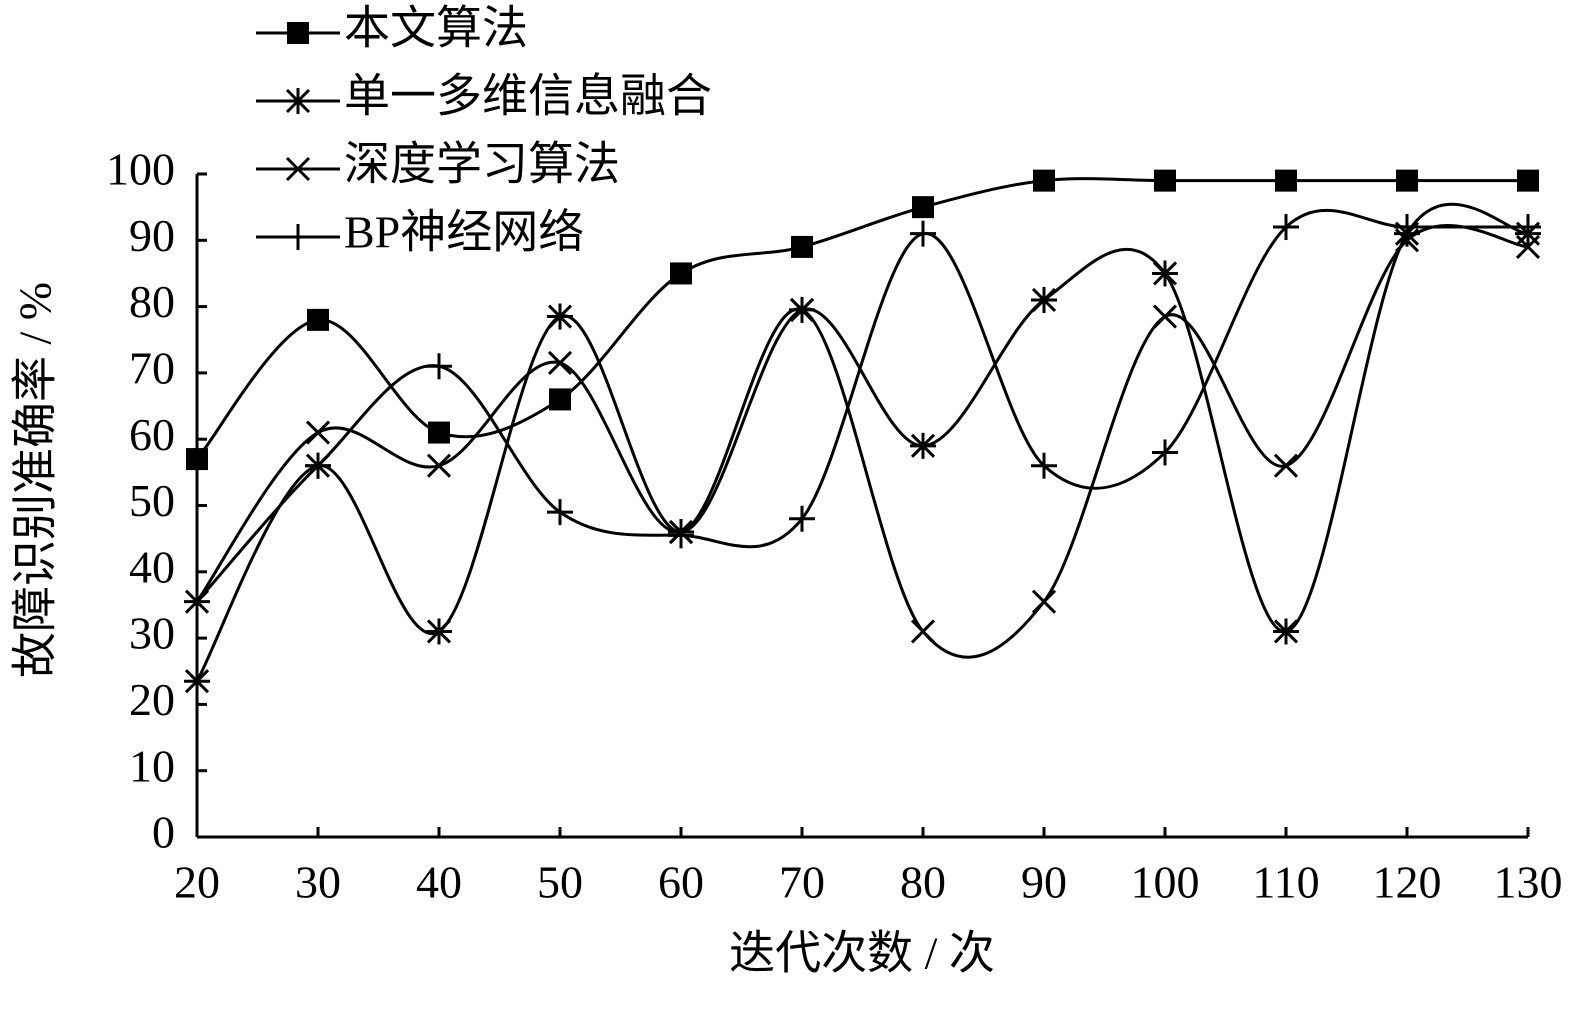 The image size is (1593, 1018). What do you see at coordinates (560, 882) in the screenshot?
I see `x-tick-label: 50` at bounding box center [560, 882].